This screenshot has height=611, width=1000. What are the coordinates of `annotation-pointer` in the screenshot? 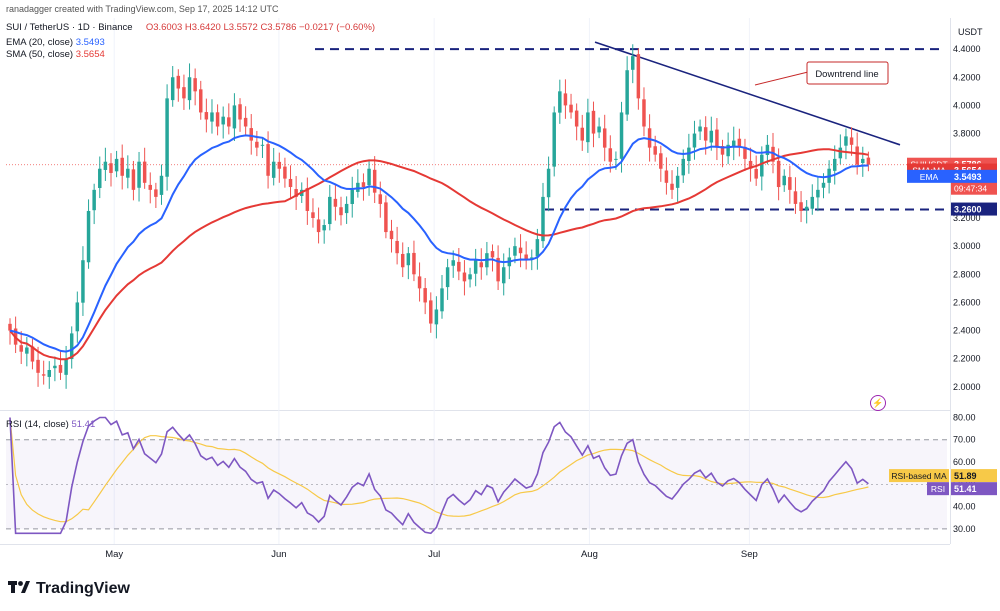 It's located at (781, 78).